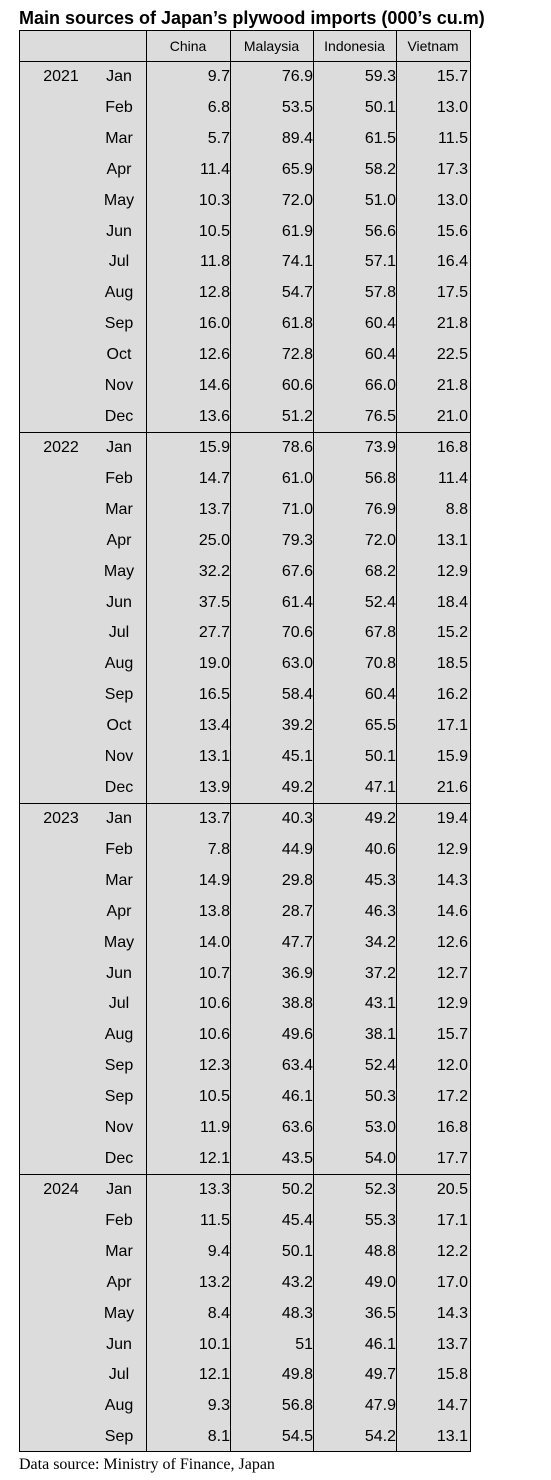 Image resolution: width=551 pixels, height=1480 pixels. What do you see at coordinates (119, 756) in the screenshot?
I see `month-label: Nov` at bounding box center [119, 756].